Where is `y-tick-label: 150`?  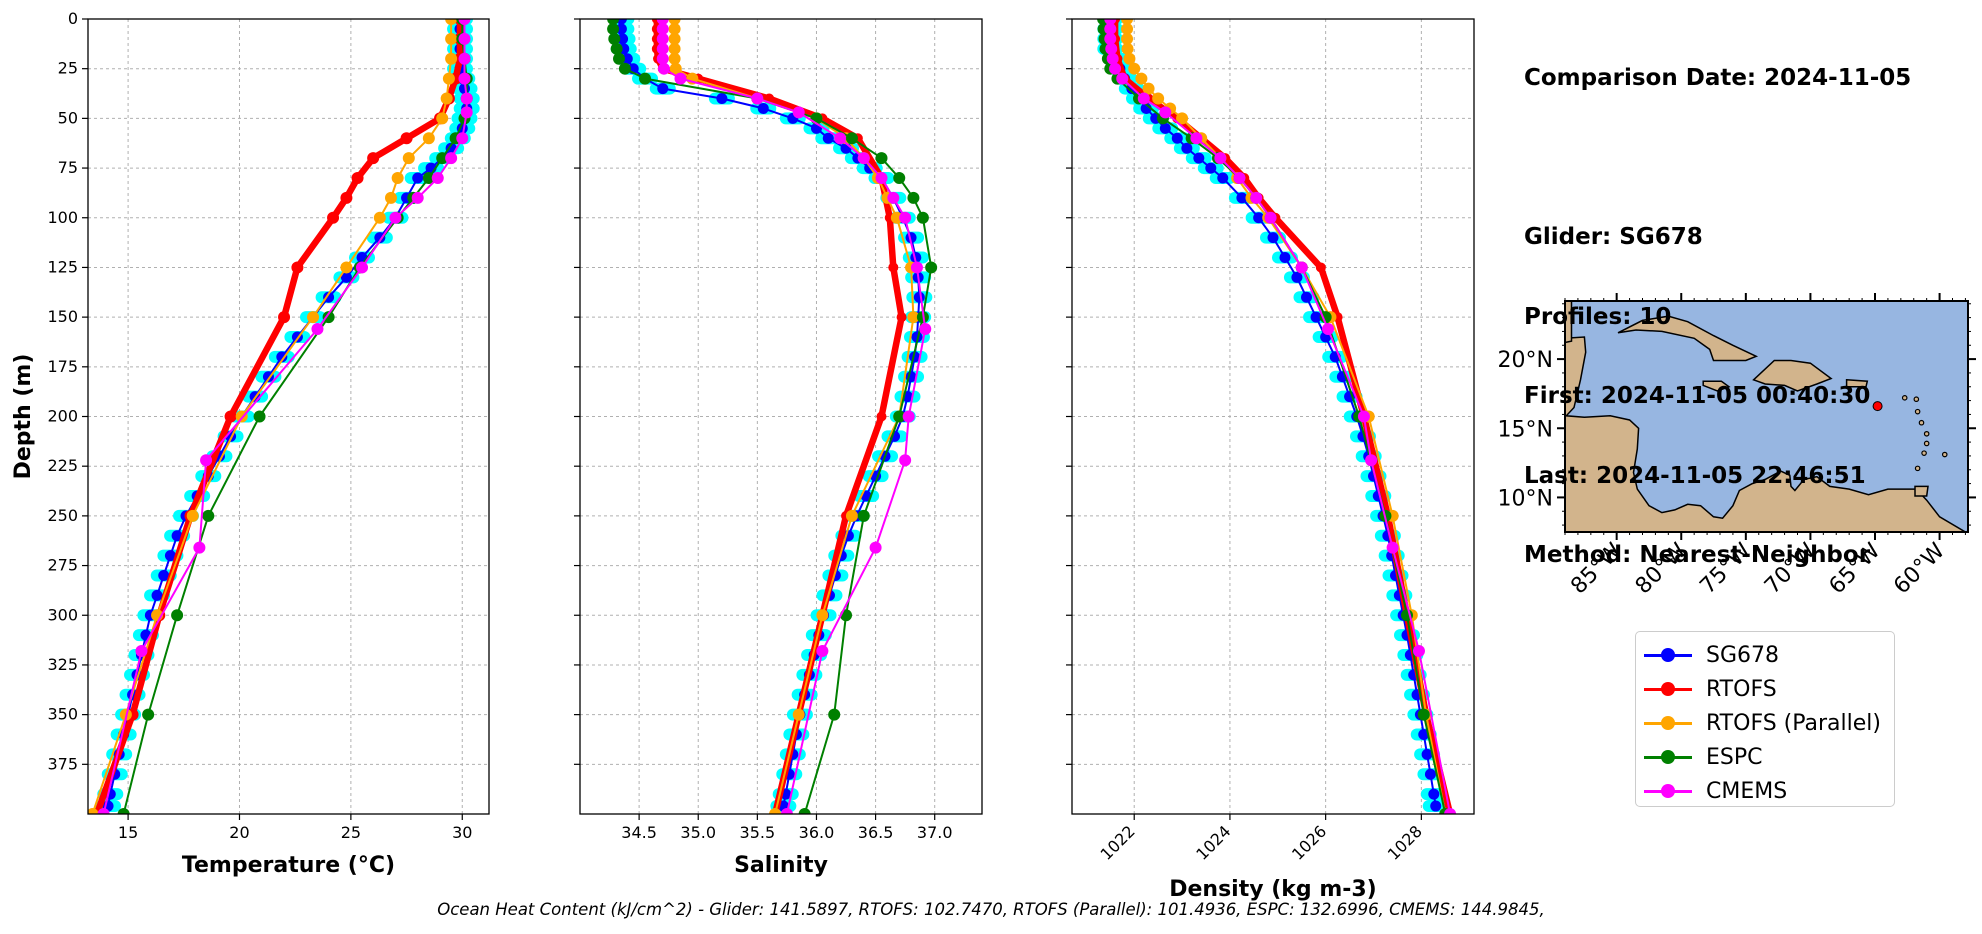 y-tick-label: 150 is located at coordinates (62, 316).